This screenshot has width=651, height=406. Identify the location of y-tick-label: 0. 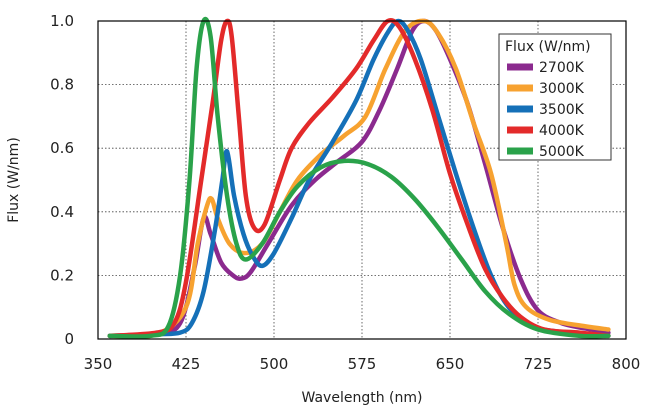
(69, 339).